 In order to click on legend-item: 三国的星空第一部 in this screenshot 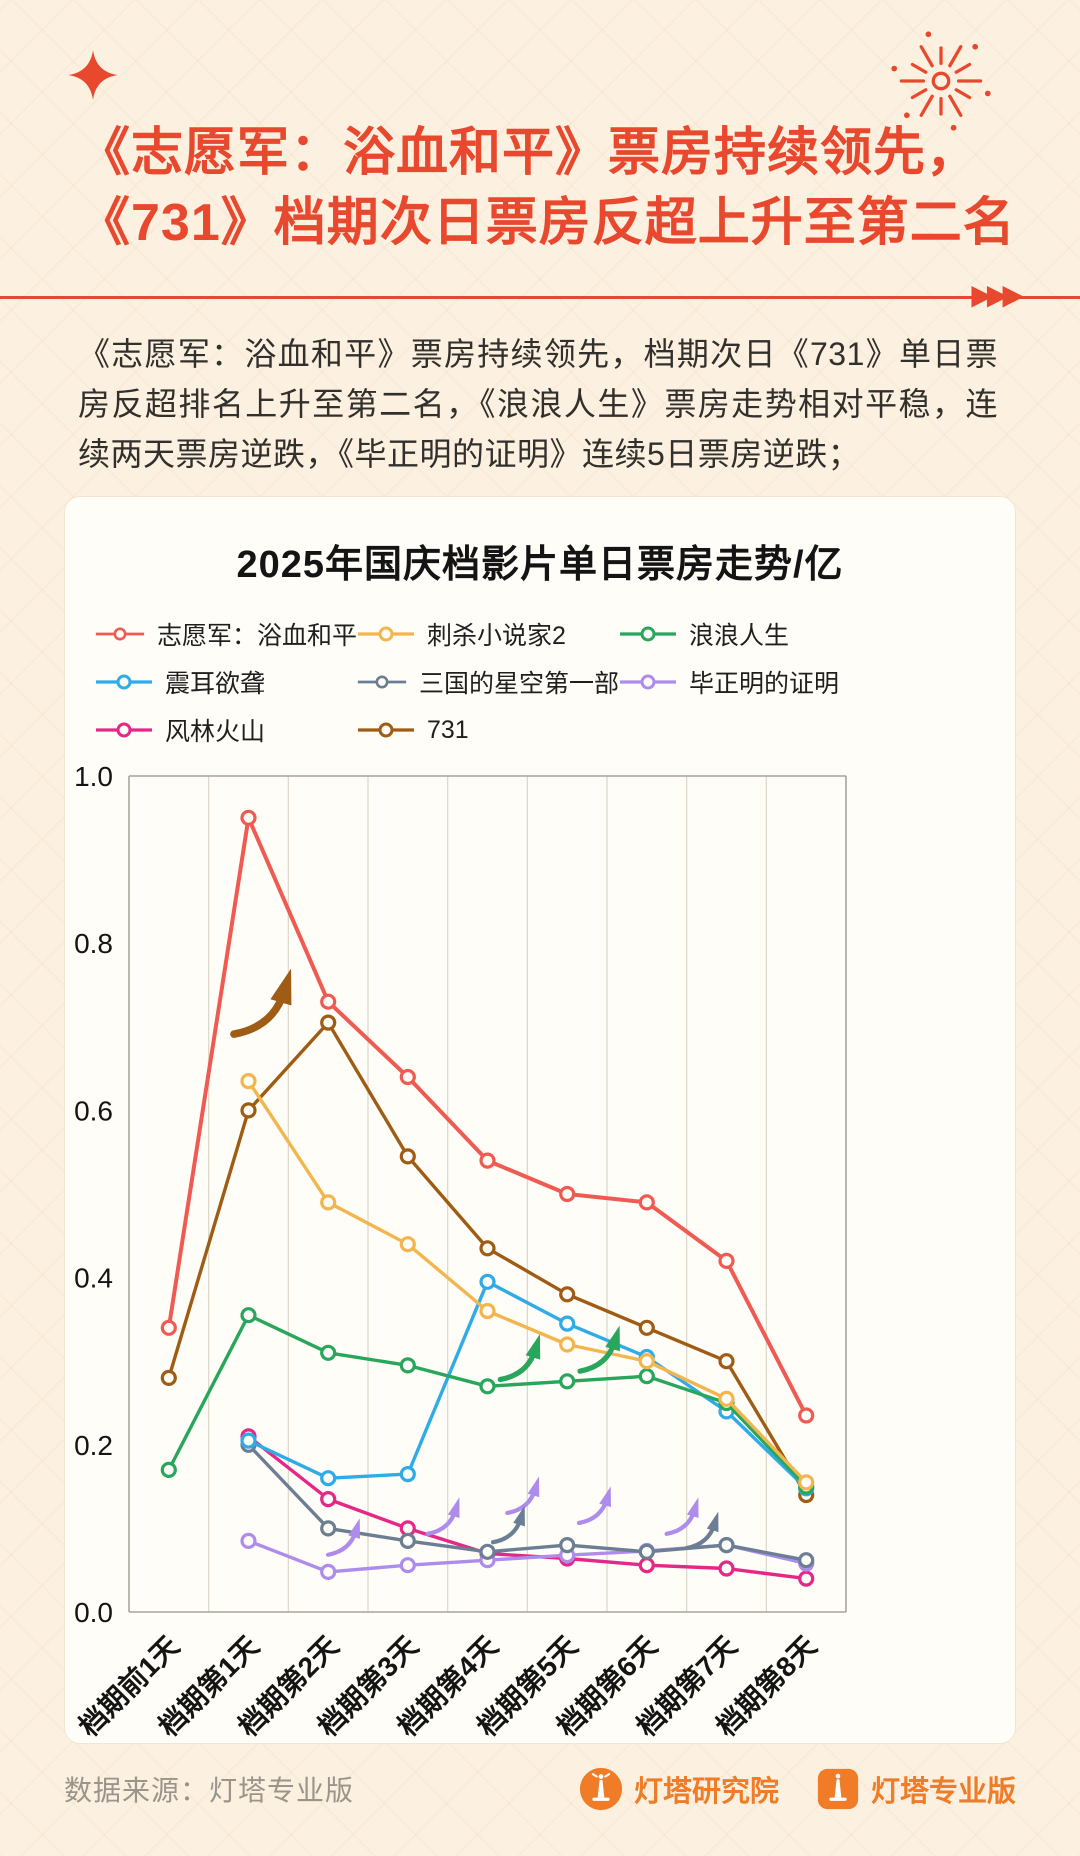, I will do `click(488, 682)`.